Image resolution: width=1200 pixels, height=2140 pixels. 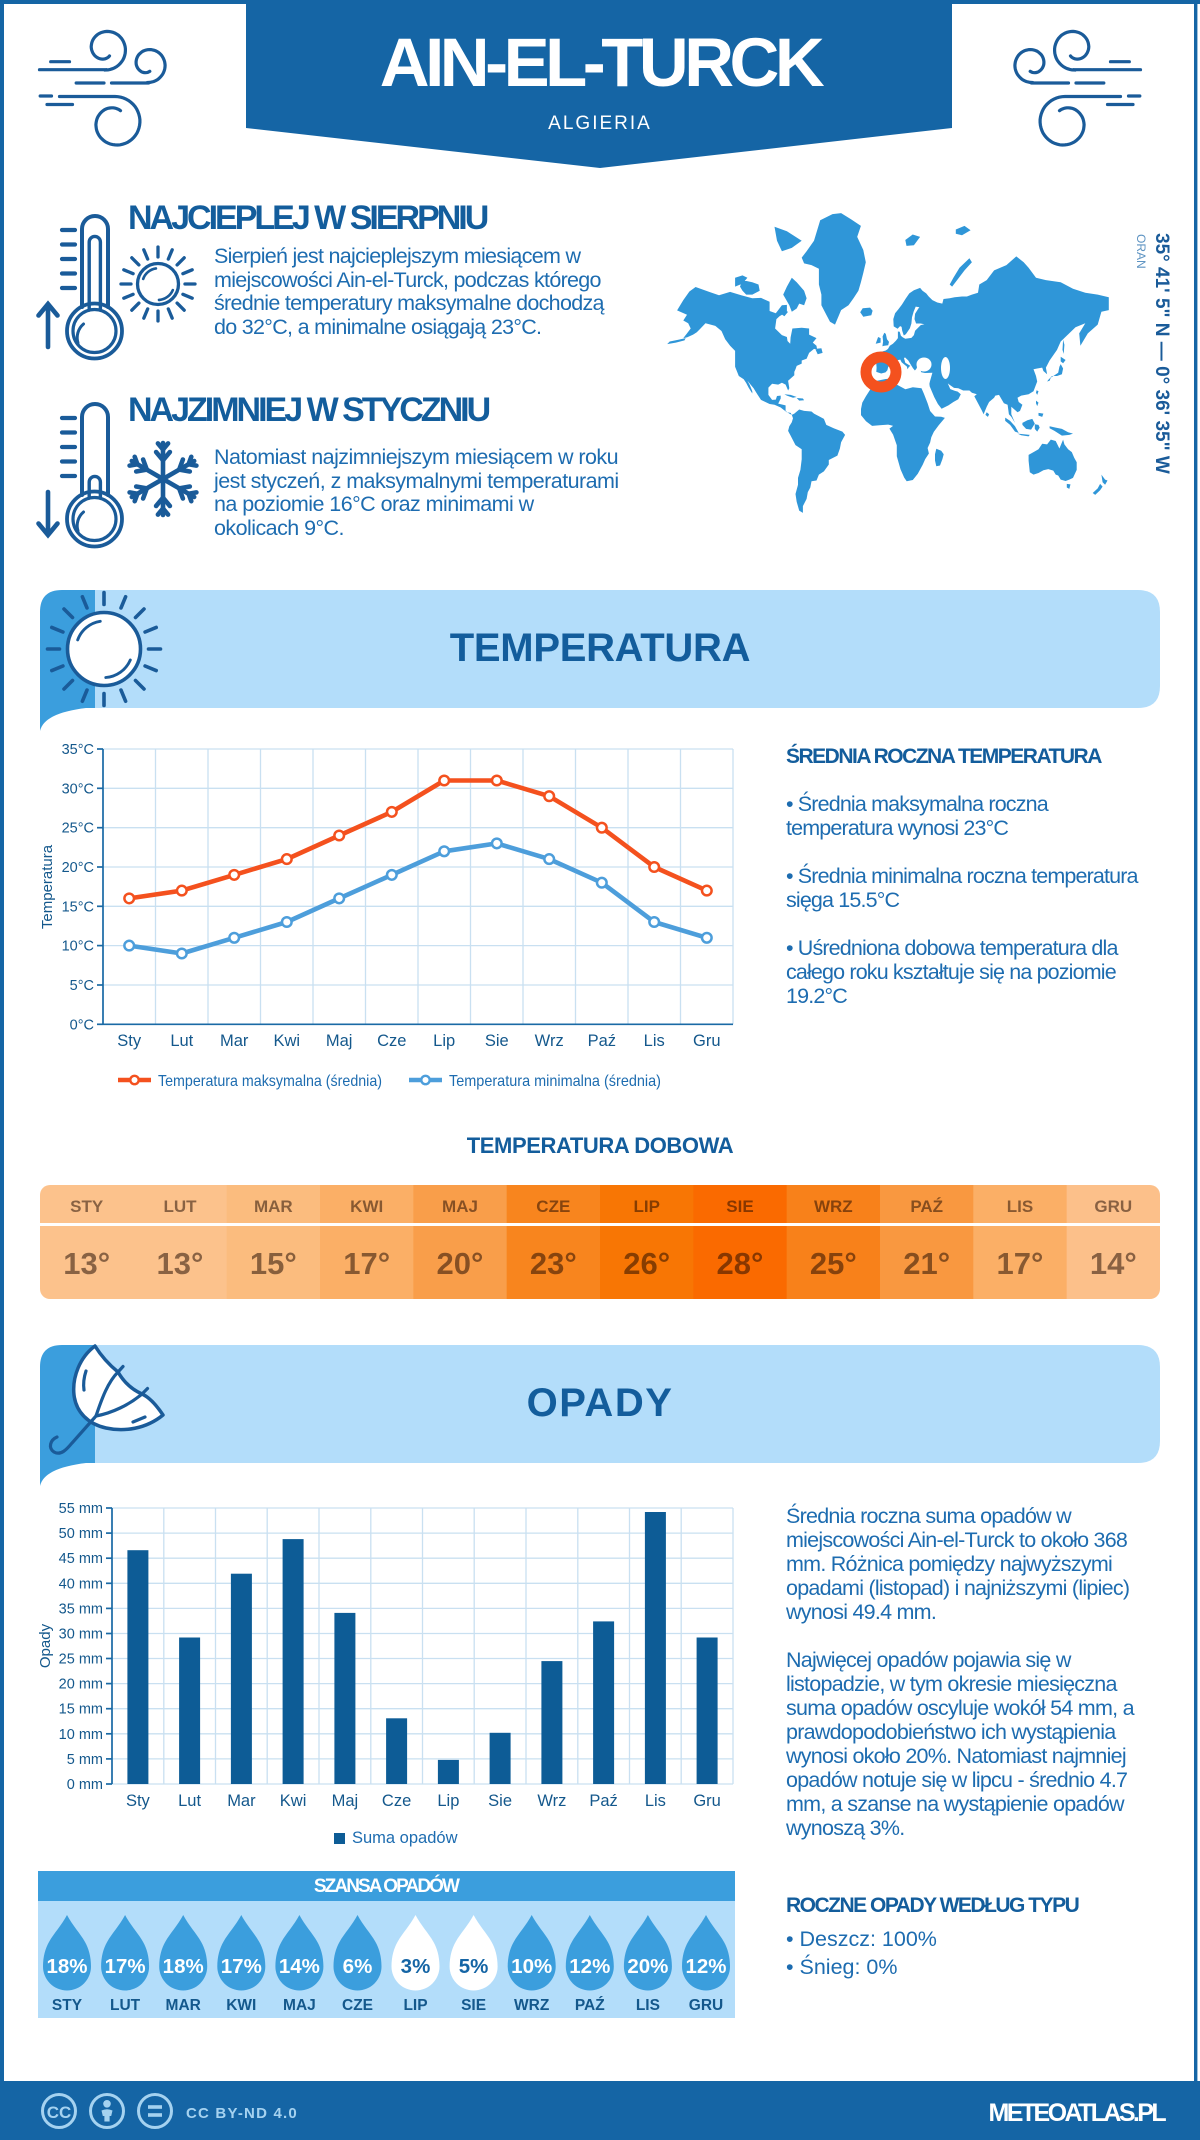 What do you see at coordinates (81, 1559) in the screenshot?
I see `svg-text: 45 mm` at bounding box center [81, 1559].